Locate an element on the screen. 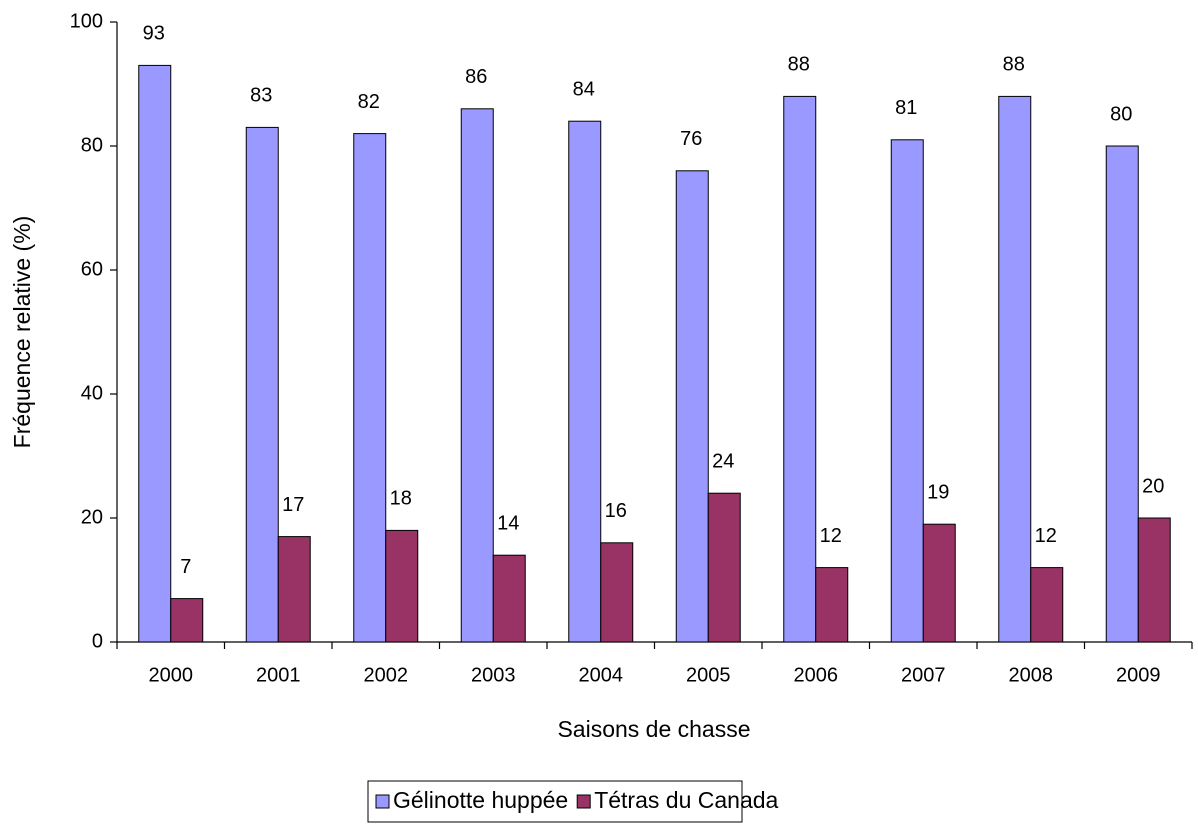  x-tick-label: 2004 is located at coordinates (601, 675).